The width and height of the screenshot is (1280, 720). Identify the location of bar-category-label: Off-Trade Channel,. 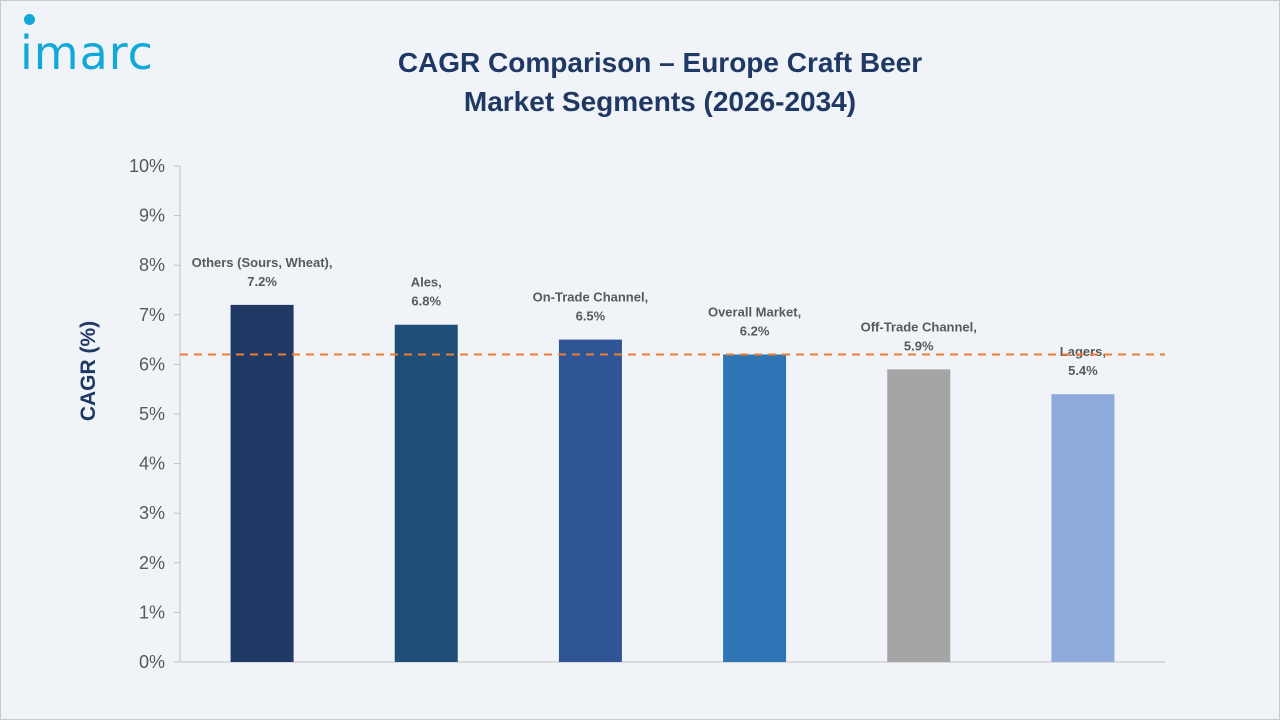
(919, 326).